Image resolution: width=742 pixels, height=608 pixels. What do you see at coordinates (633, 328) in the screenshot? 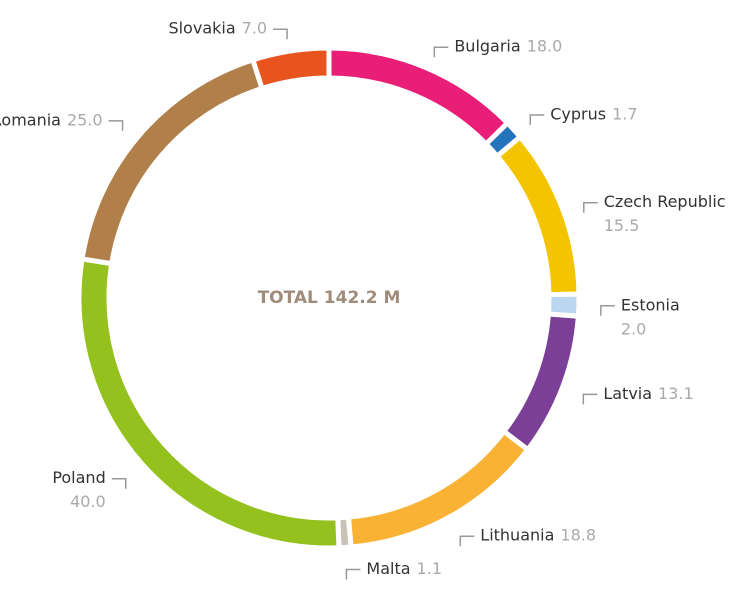
I see `segment-value: 2.0` at bounding box center [633, 328].